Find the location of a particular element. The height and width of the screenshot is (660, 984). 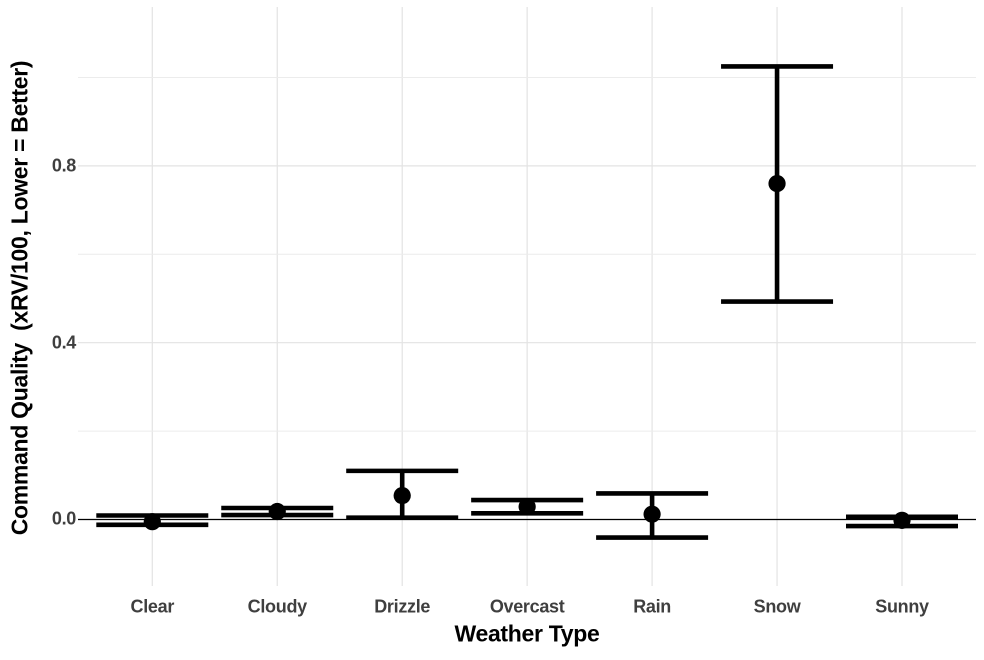

x-tick-label-rain: Rain is located at coordinates (652, 606).